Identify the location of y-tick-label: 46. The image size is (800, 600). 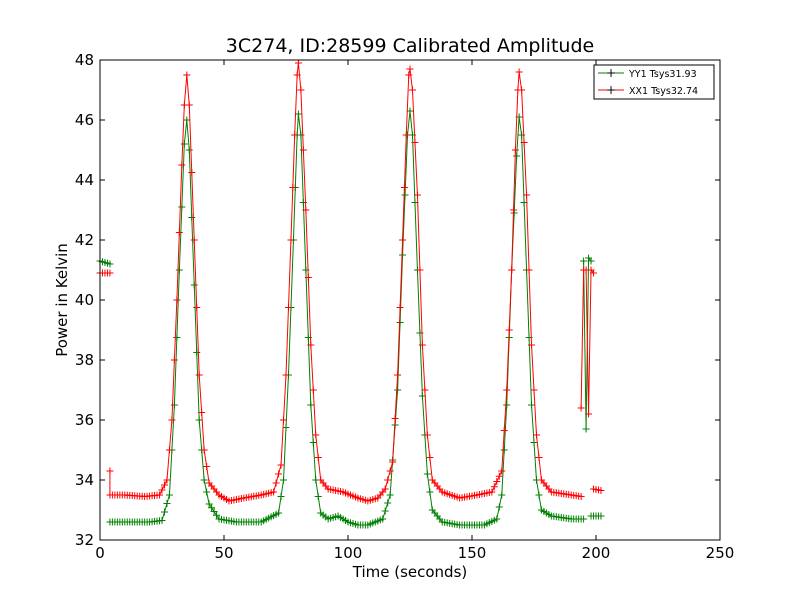
(84, 120).